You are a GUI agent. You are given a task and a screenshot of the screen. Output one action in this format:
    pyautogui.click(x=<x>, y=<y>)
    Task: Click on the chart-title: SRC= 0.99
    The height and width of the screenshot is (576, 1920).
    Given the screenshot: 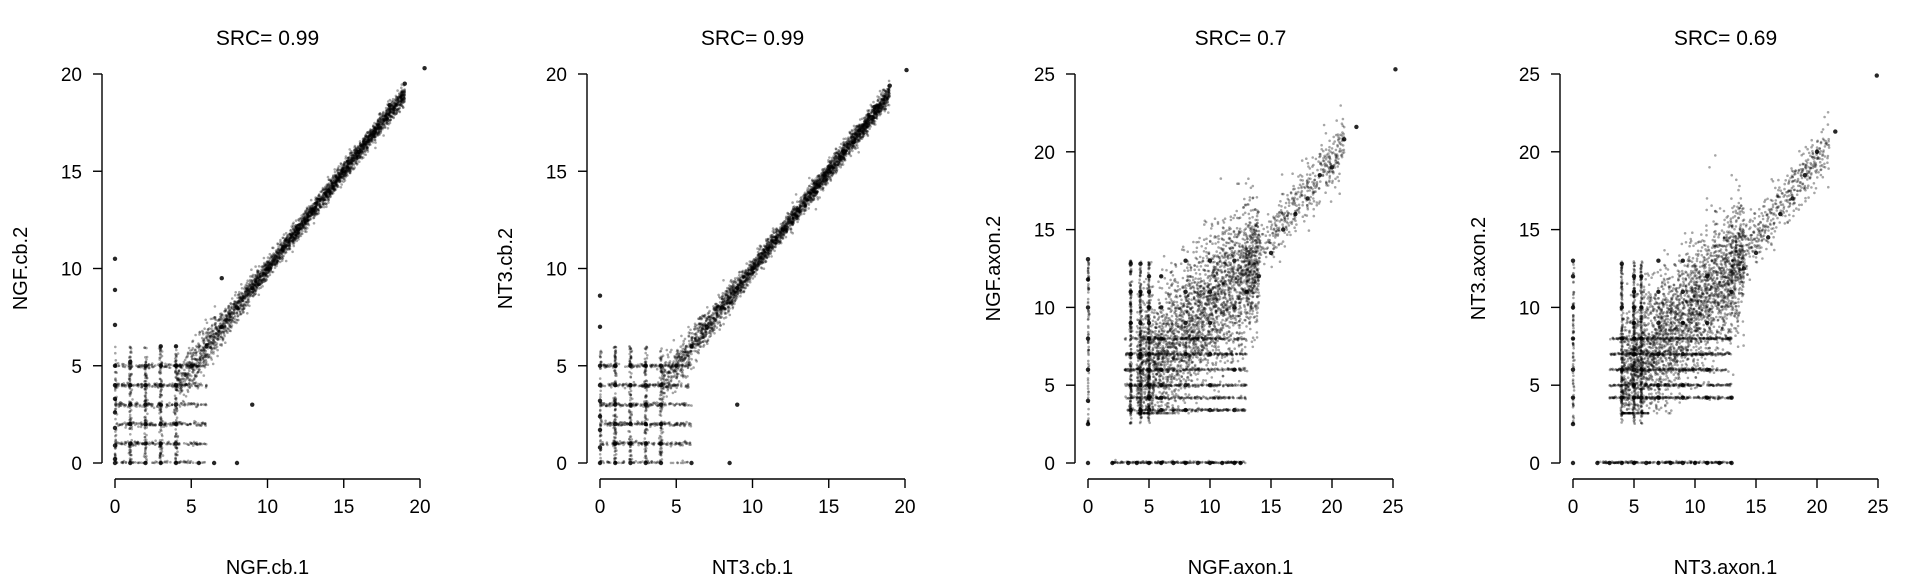 What is the action you would take?
    pyautogui.click(x=752, y=38)
    